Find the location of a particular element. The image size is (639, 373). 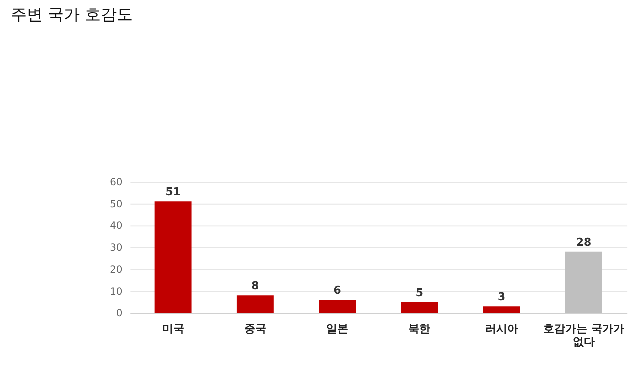

data-label: 6 is located at coordinates (338, 291).